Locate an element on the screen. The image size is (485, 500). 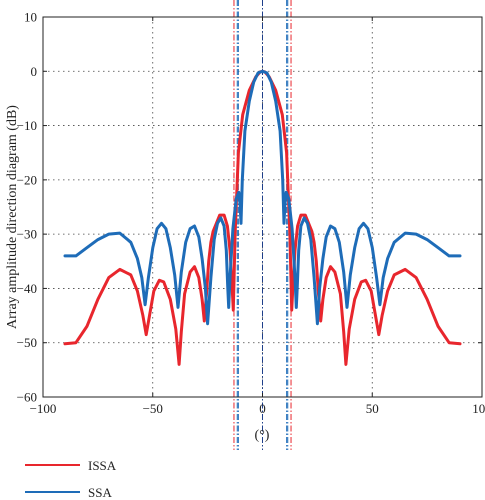
y-tick-label: −10 is located at coordinates (27, 125).